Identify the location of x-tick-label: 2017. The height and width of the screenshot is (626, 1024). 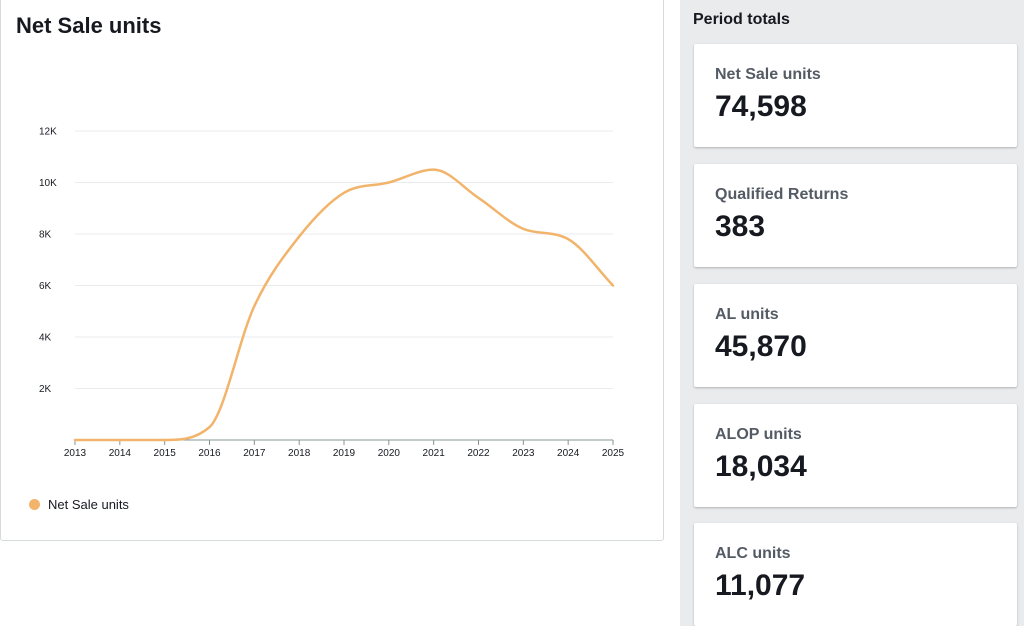
(254, 453).